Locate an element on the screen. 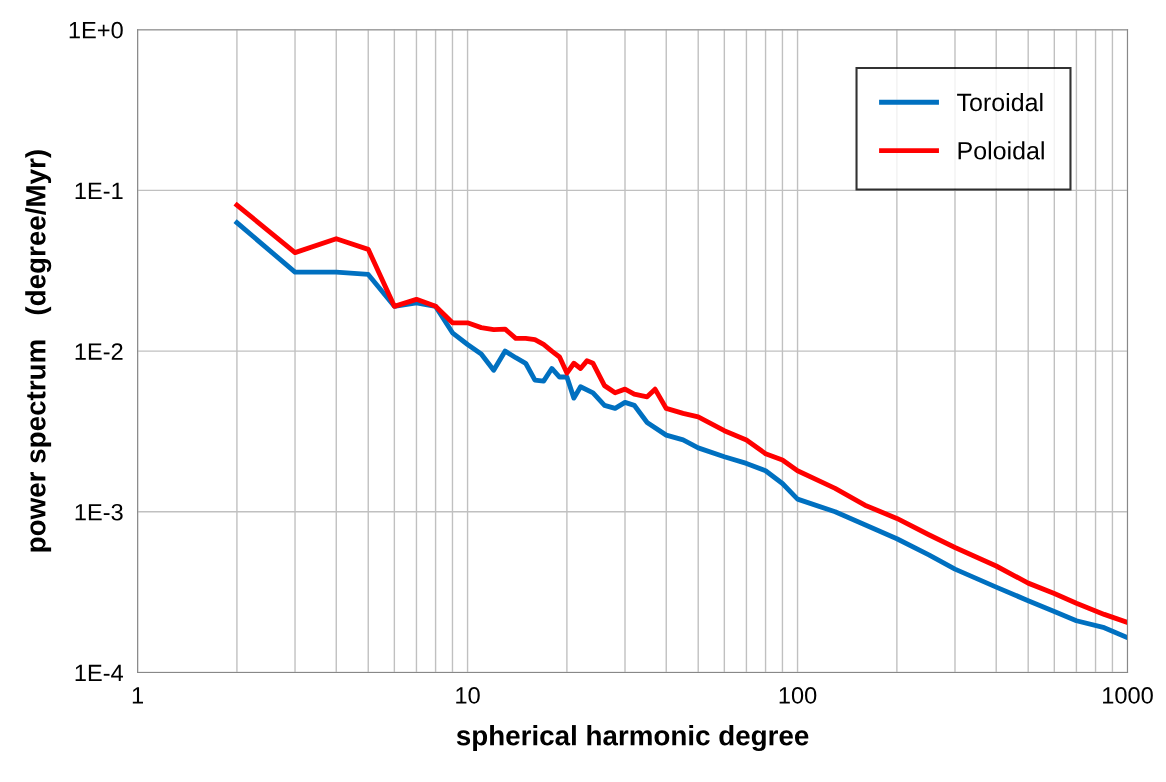  y-tick-label: 1E+0 is located at coordinates (96, 30).